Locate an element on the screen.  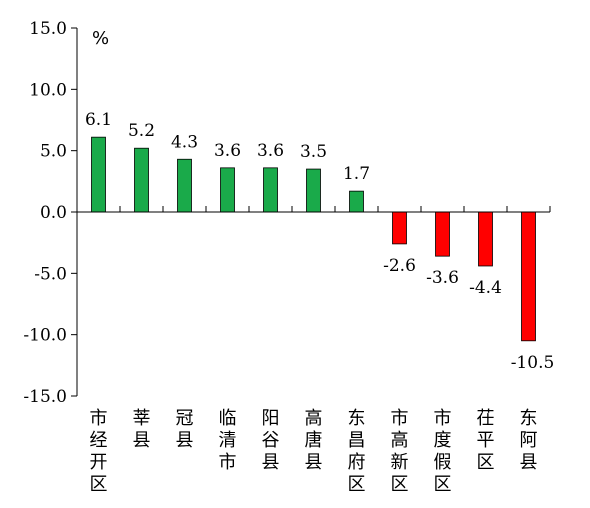
category-label: 东阿县 is located at coordinates (529, 440).